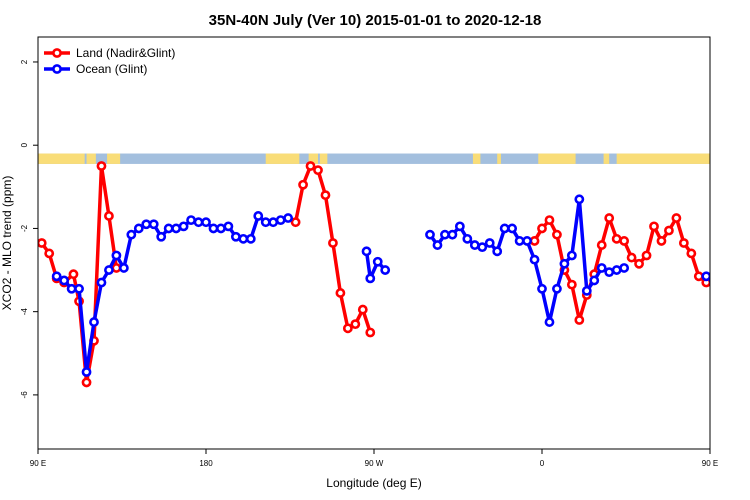 The image size is (750, 500). I want to click on x-axis: 90 E 180 90 W 0 90 E, so click(374, 458).